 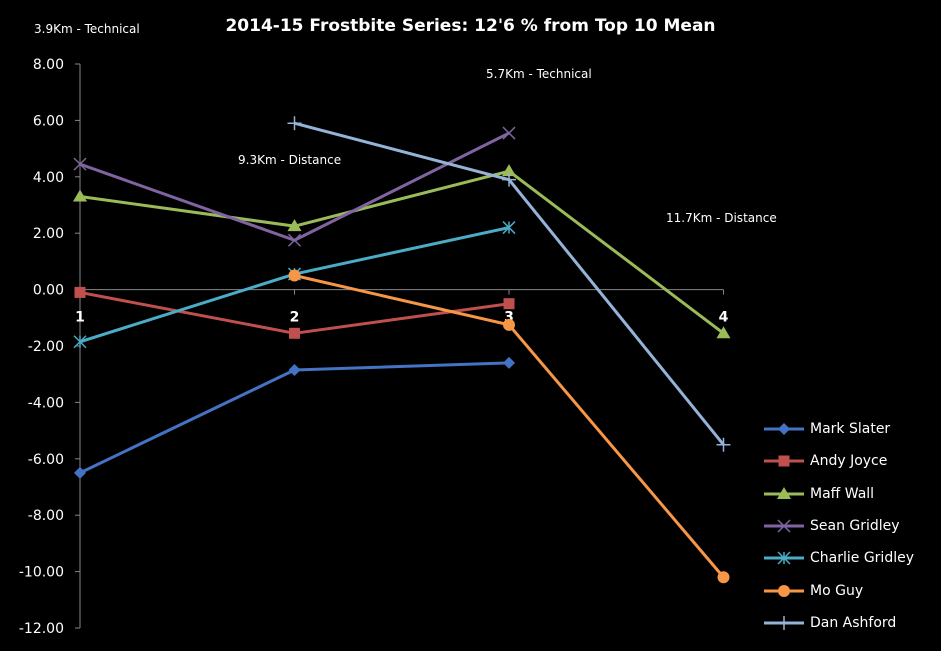 I want to click on legend-swatch-maff-wall, so click(x=784, y=492).